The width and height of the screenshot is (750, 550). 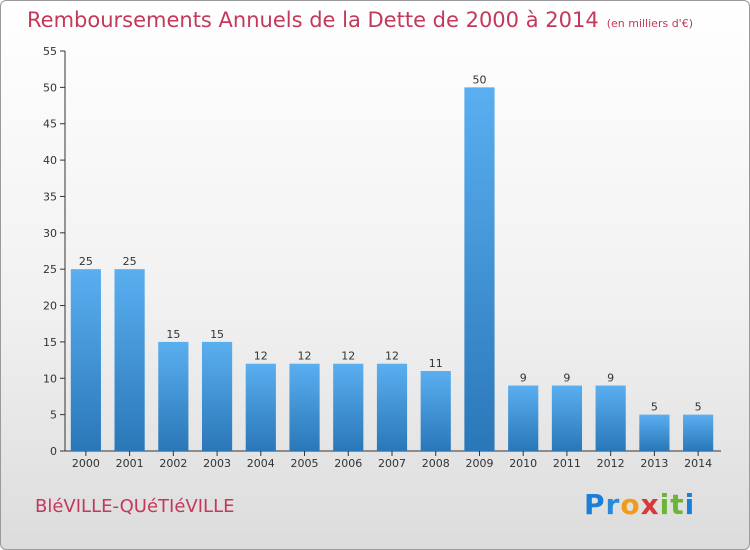 What do you see at coordinates (479, 269) in the screenshot?
I see `bar-2009` at bounding box center [479, 269].